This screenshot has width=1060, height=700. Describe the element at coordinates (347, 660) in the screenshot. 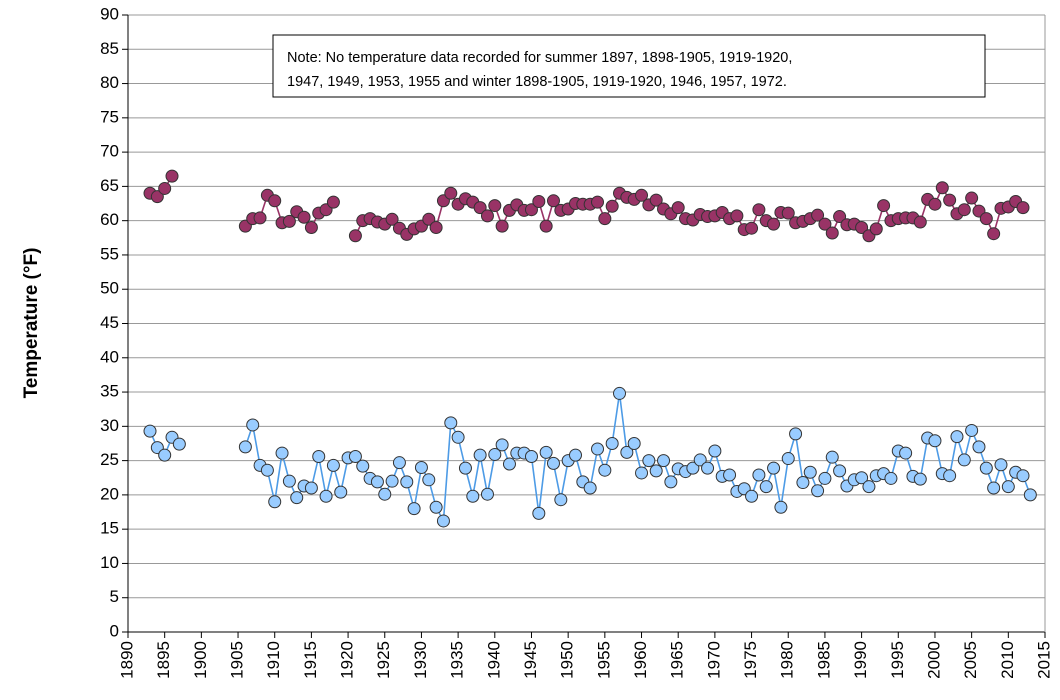

I see `x-tick-label: 1920` at that location.